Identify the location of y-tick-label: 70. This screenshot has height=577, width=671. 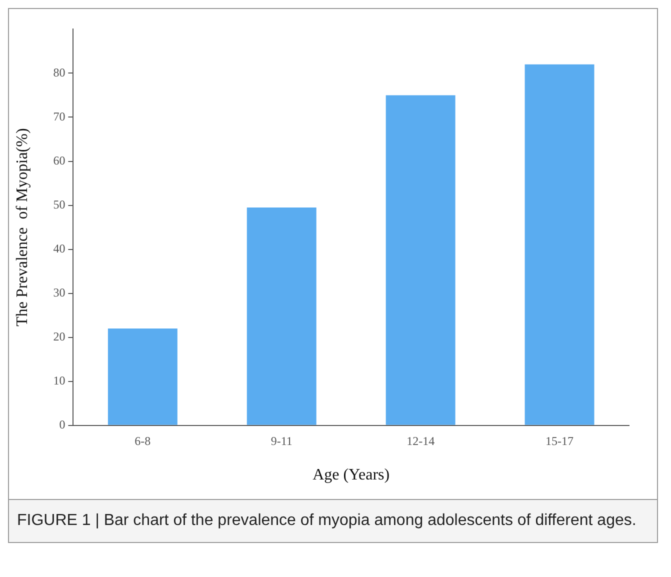
(59, 116).